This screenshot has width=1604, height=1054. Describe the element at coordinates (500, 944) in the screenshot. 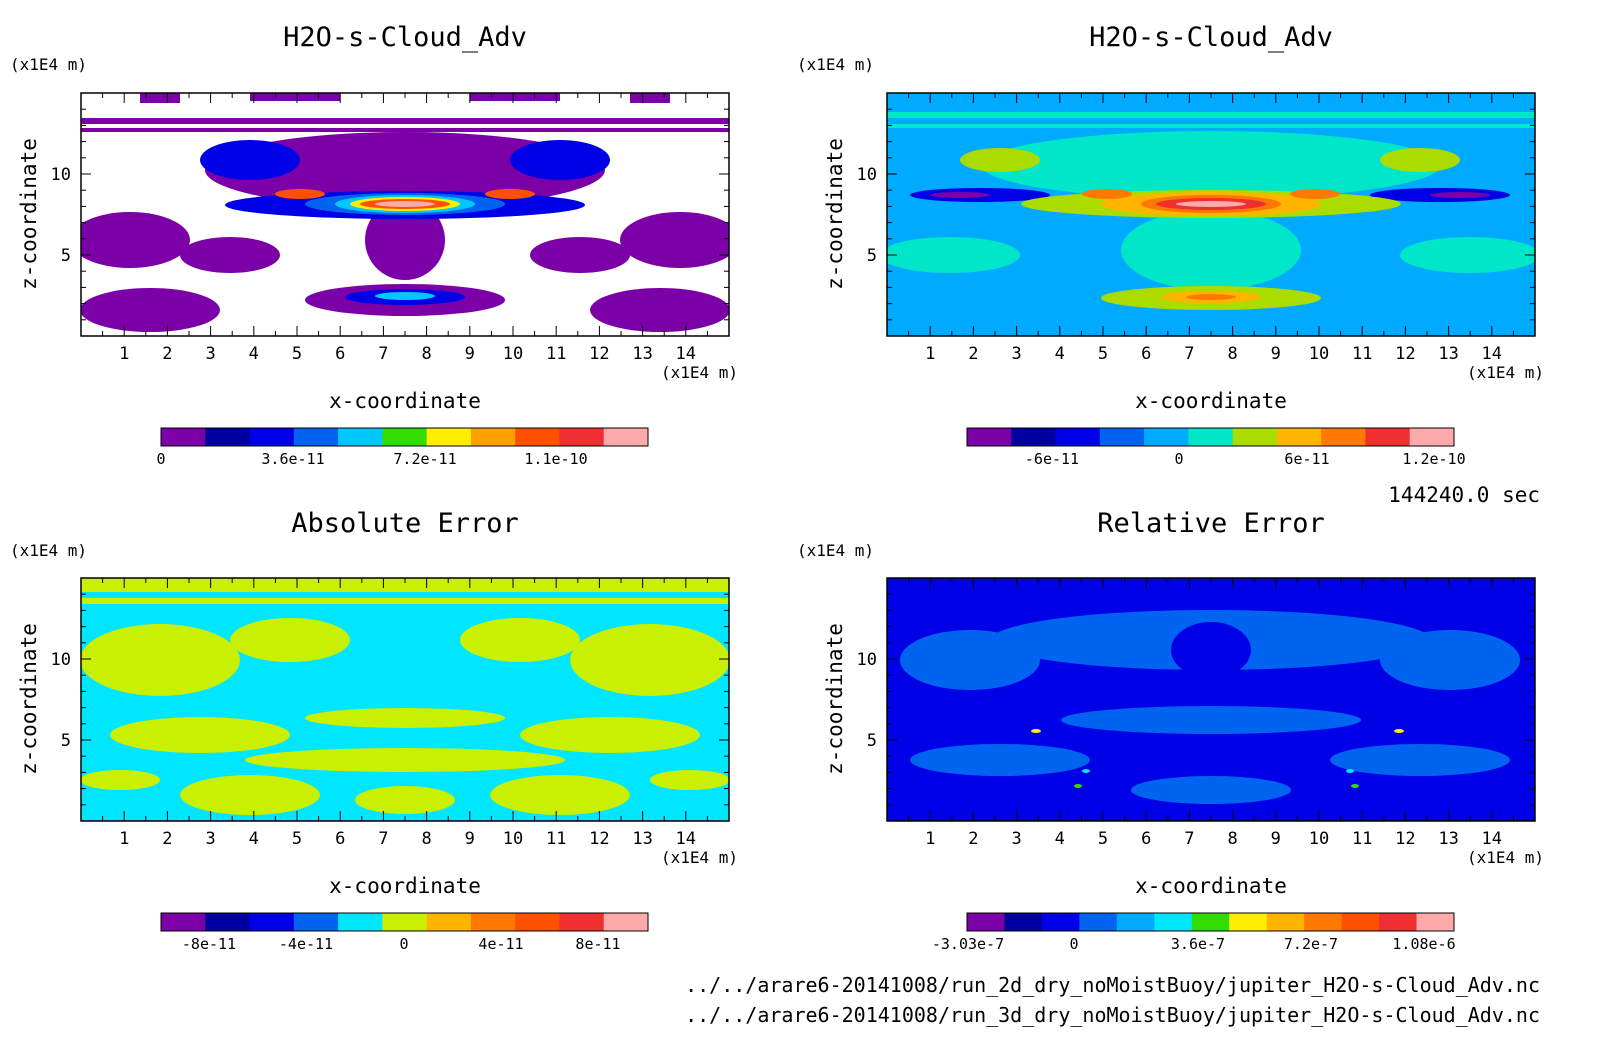

I see `colorbar-label: 4e-11` at that location.